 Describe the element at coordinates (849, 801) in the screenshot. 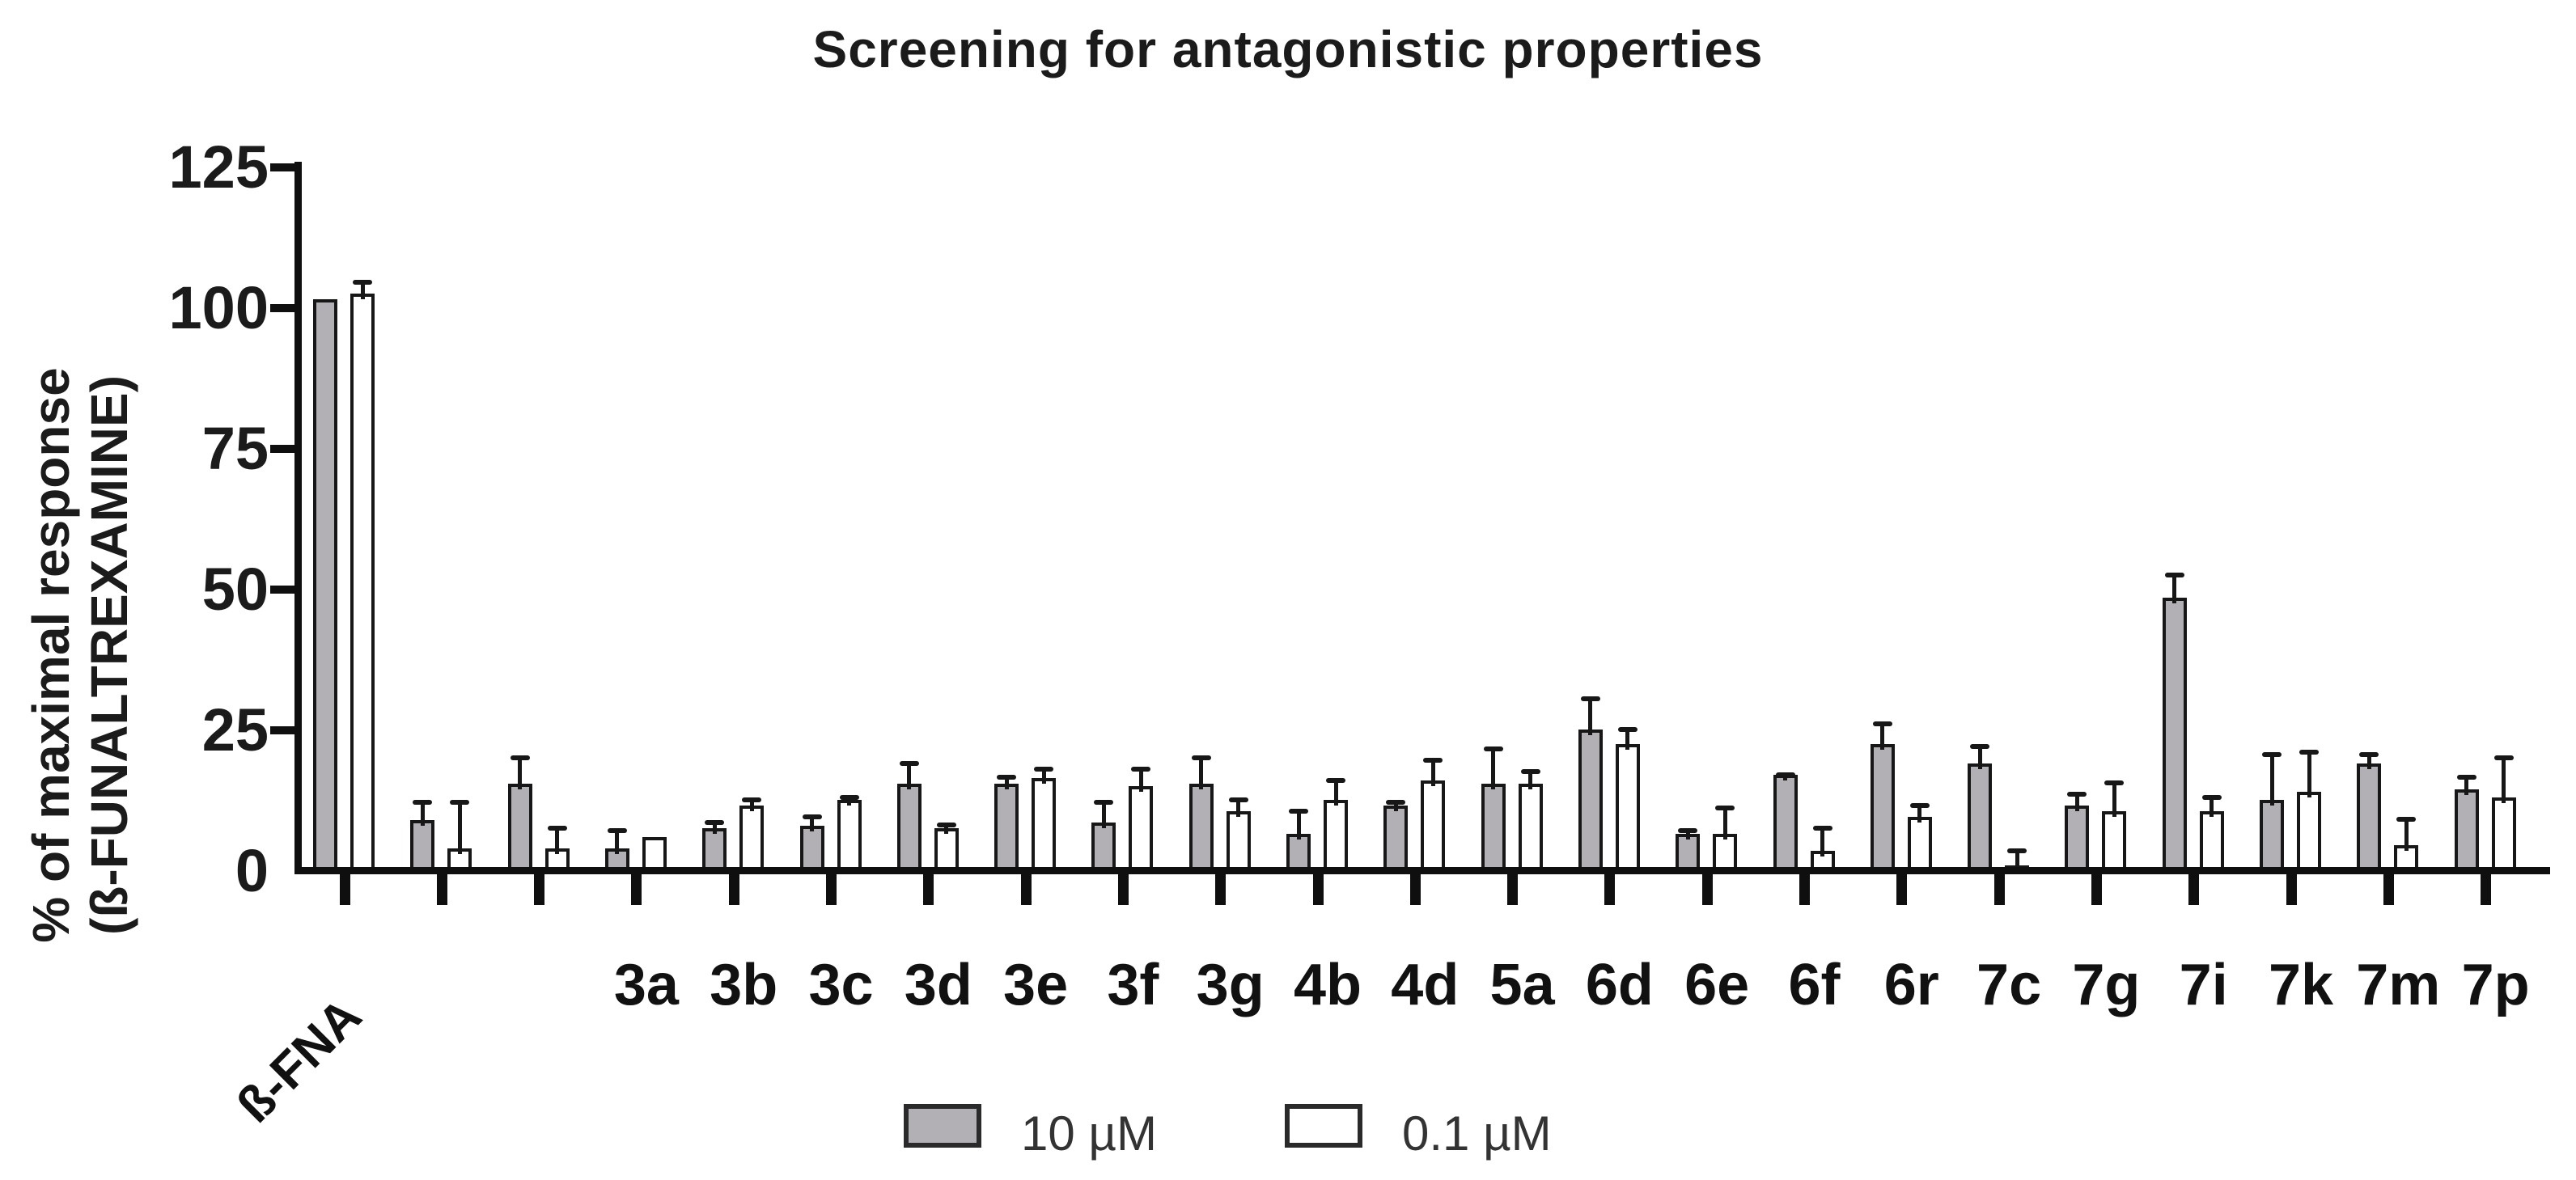

I see `error-bar-bar-01uM-3c` at that location.